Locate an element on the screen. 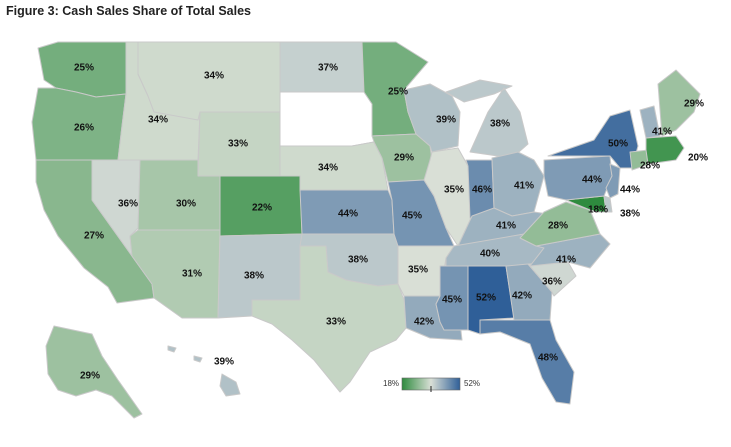 The height and width of the screenshot is (447, 731). state-label-wi: 39% is located at coordinates (446, 120).